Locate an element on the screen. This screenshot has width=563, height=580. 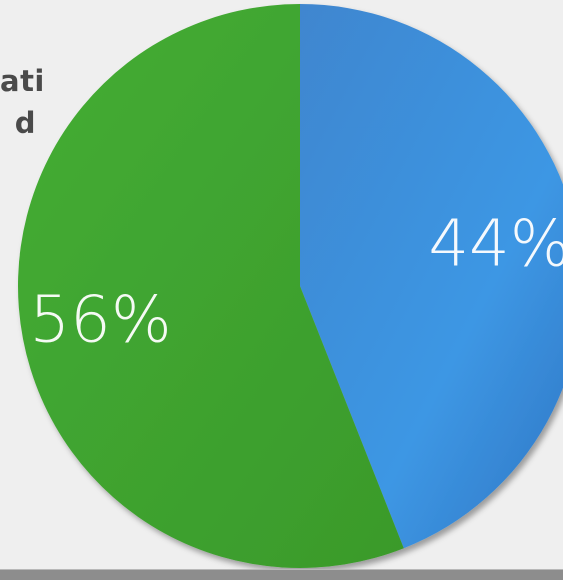
pie-label-44: 44% is located at coordinates (495, 244).